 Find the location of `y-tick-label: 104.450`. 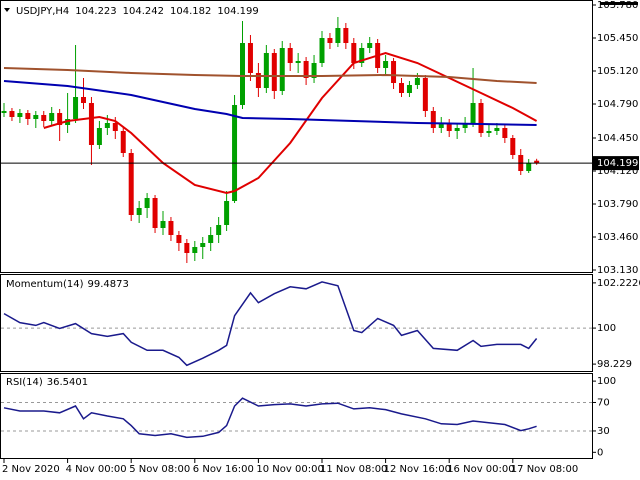

y-tick-label: 104.450 is located at coordinates (617, 138).